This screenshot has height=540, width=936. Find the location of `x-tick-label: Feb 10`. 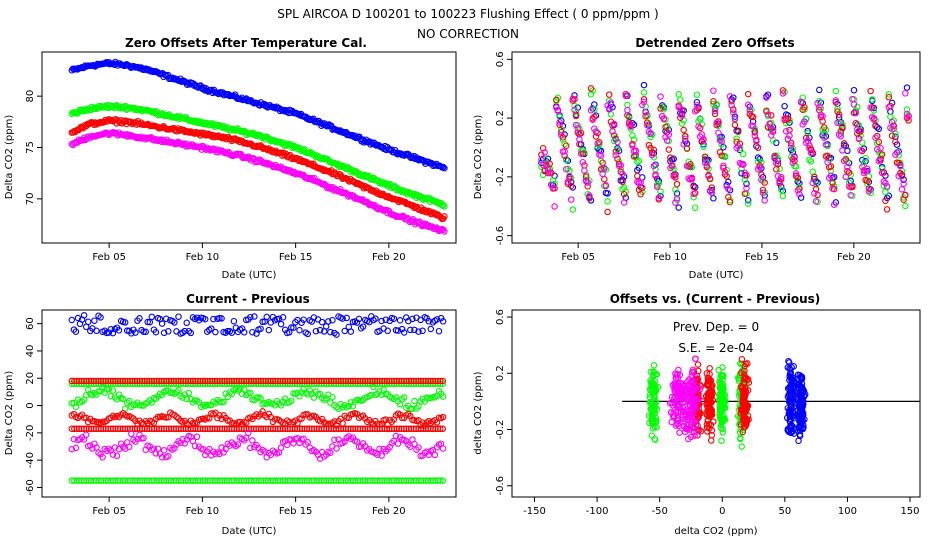

x-tick-label: Feb 10 is located at coordinates (203, 257).